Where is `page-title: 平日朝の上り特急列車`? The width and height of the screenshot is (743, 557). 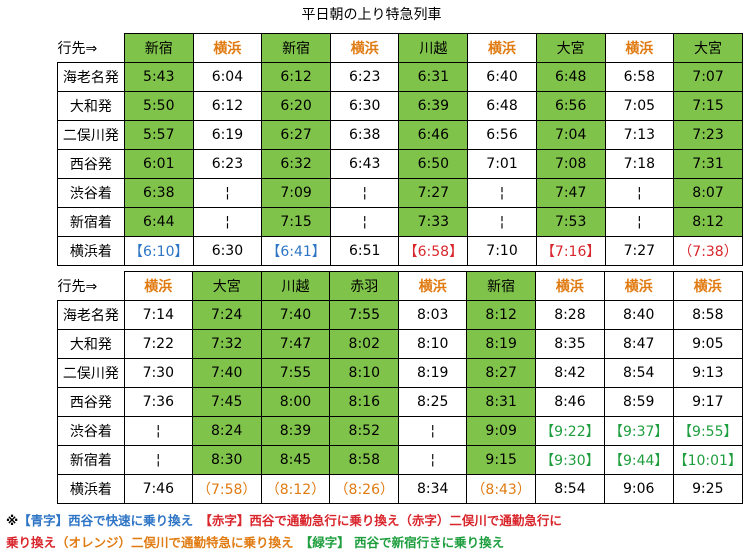
page-title: 平日朝の上り特急列車 is located at coordinates (371, 15).